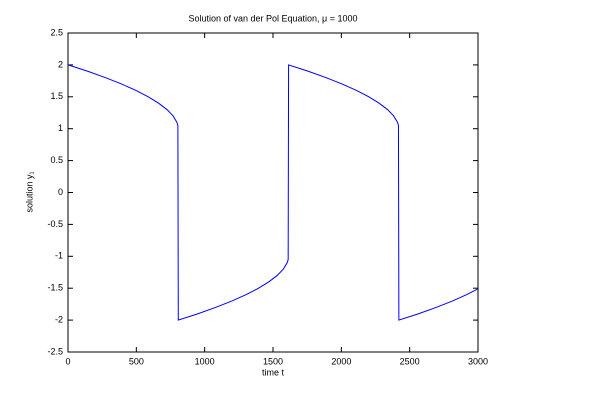  What do you see at coordinates (56, 160) in the screenshot?
I see `y-tick-label: 0.5` at bounding box center [56, 160].